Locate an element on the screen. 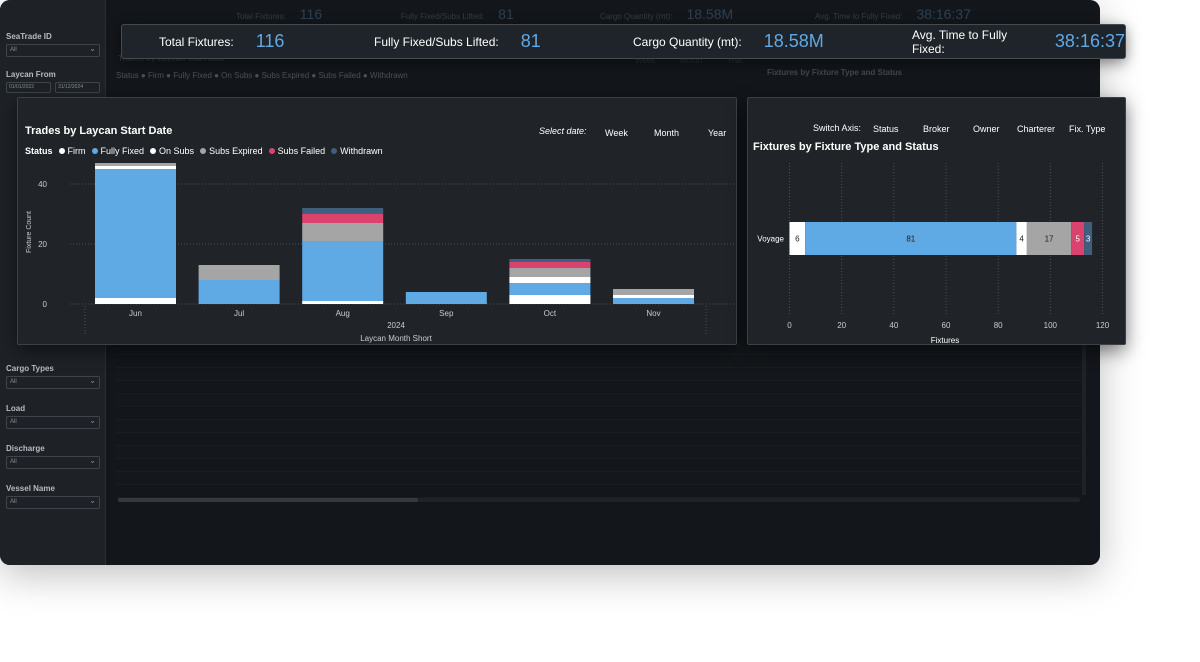  data-label: 4 is located at coordinates (1021, 239).